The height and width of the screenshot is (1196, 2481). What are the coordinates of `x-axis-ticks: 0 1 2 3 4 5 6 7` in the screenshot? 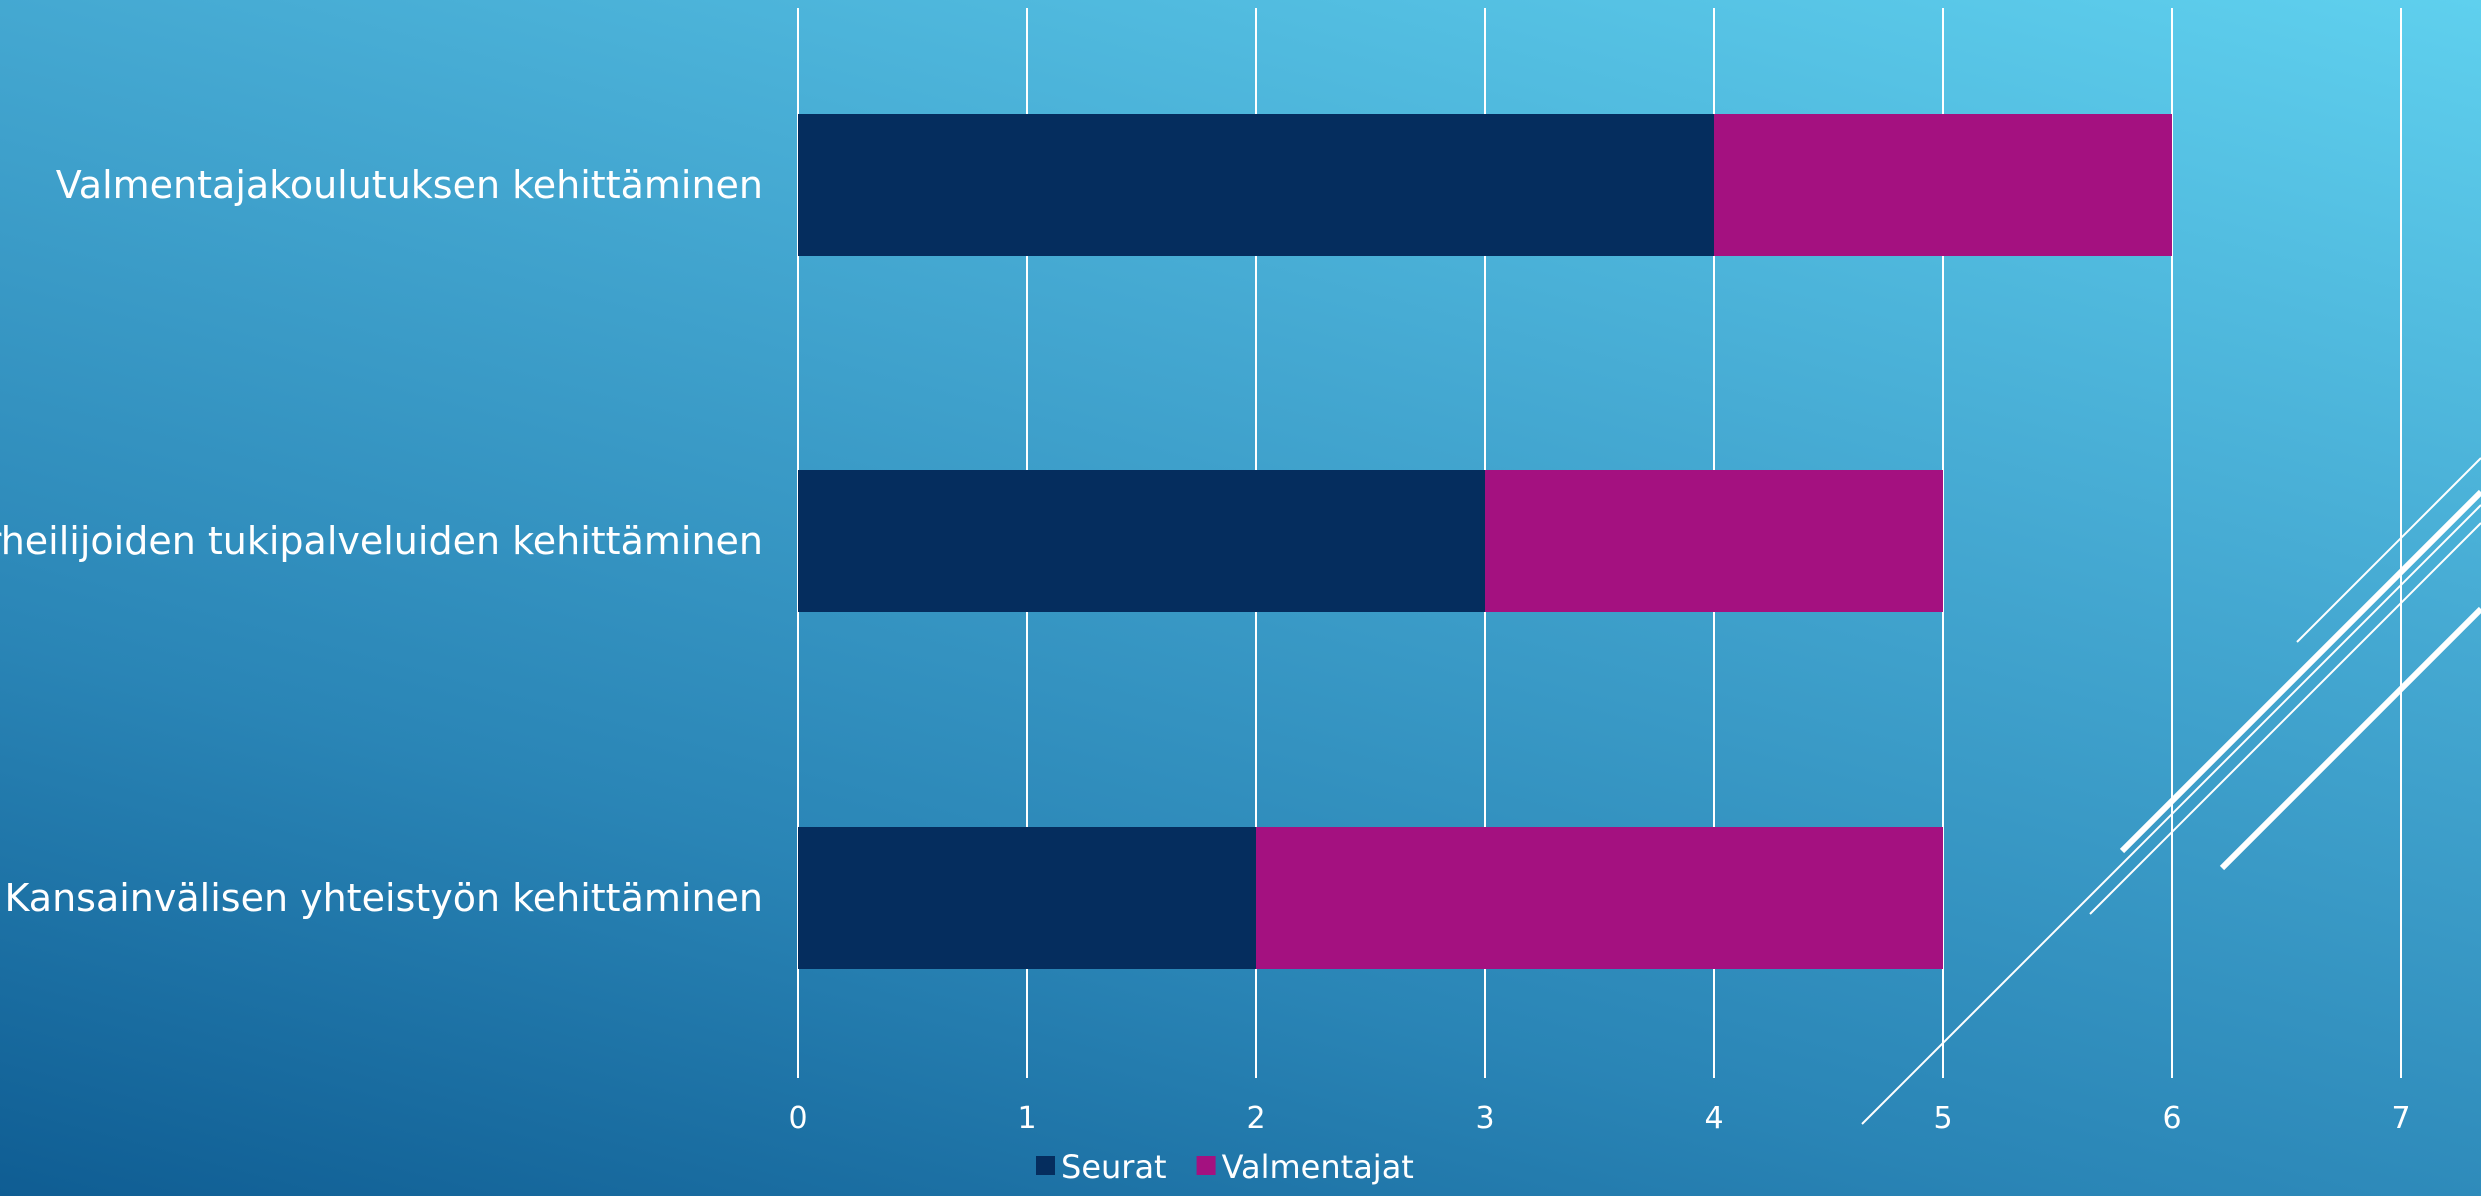 It's located at (1599, 1118).